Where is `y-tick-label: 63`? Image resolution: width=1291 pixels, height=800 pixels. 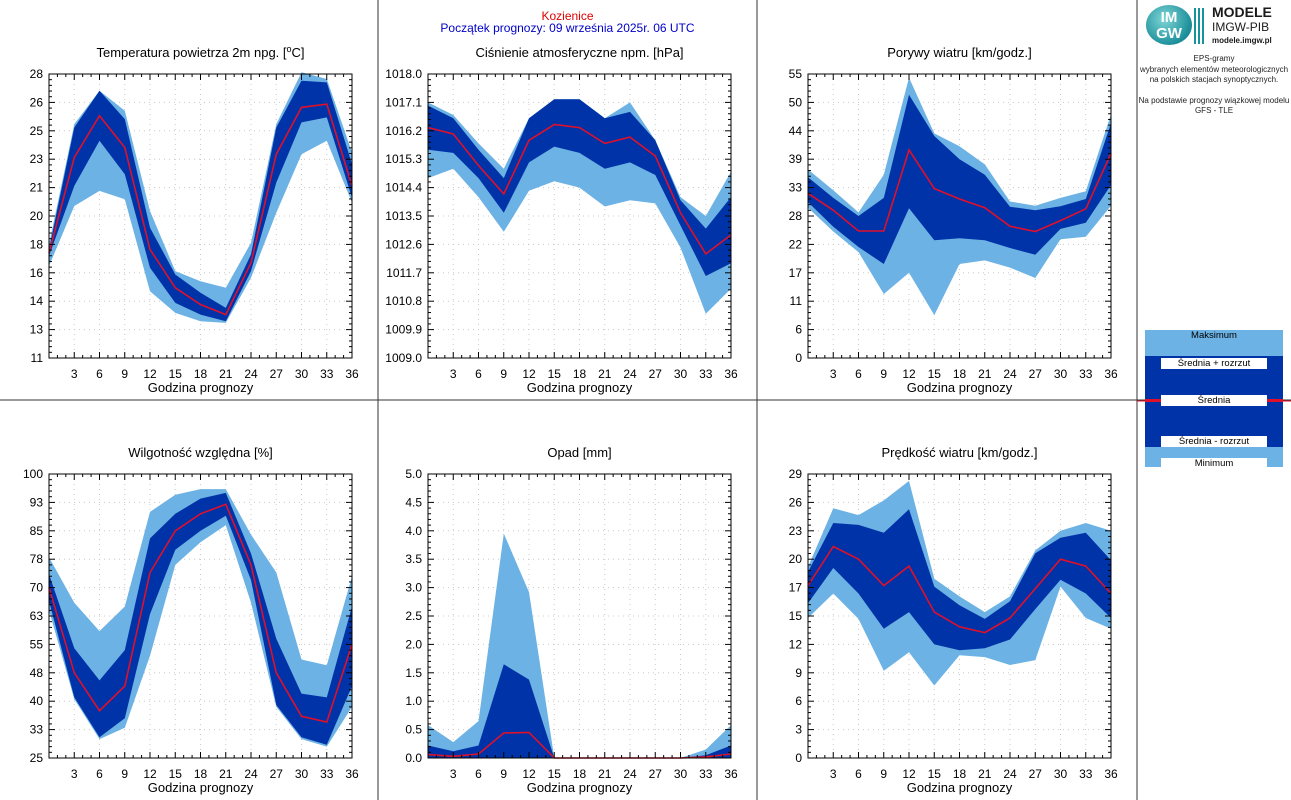
y-tick-label: 63 is located at coordinates (37, 616).